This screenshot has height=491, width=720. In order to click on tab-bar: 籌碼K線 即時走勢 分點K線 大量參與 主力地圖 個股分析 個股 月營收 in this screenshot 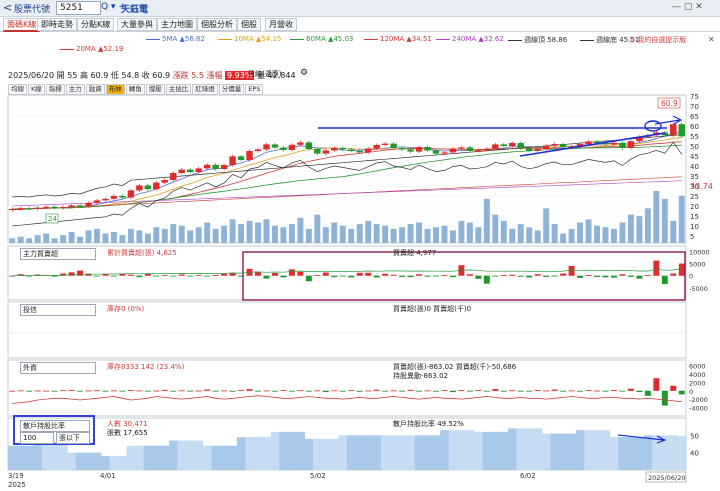, I will do `click(360, 24)`.